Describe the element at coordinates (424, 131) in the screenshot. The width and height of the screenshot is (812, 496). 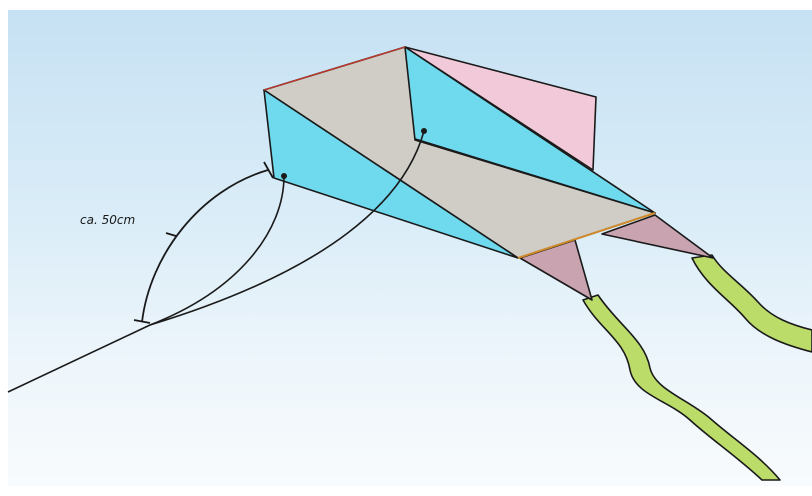
I see `bridle-attachment-back` at that location.